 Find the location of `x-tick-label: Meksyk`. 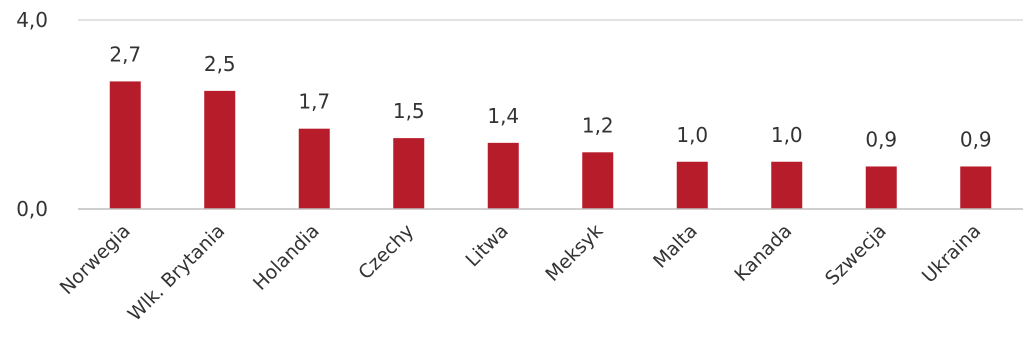

x-tick-label: Meksyk is located at coordinates (574, 253).